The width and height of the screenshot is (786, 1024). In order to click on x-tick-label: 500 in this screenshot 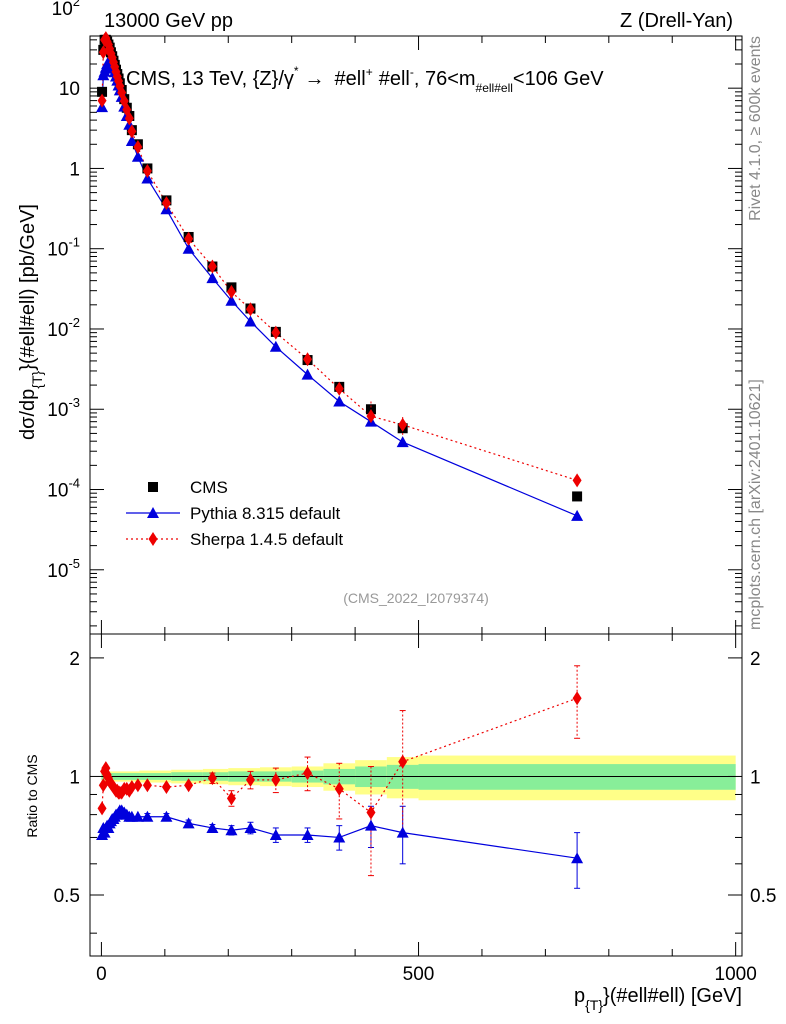, I will do `click(419, 974)`.